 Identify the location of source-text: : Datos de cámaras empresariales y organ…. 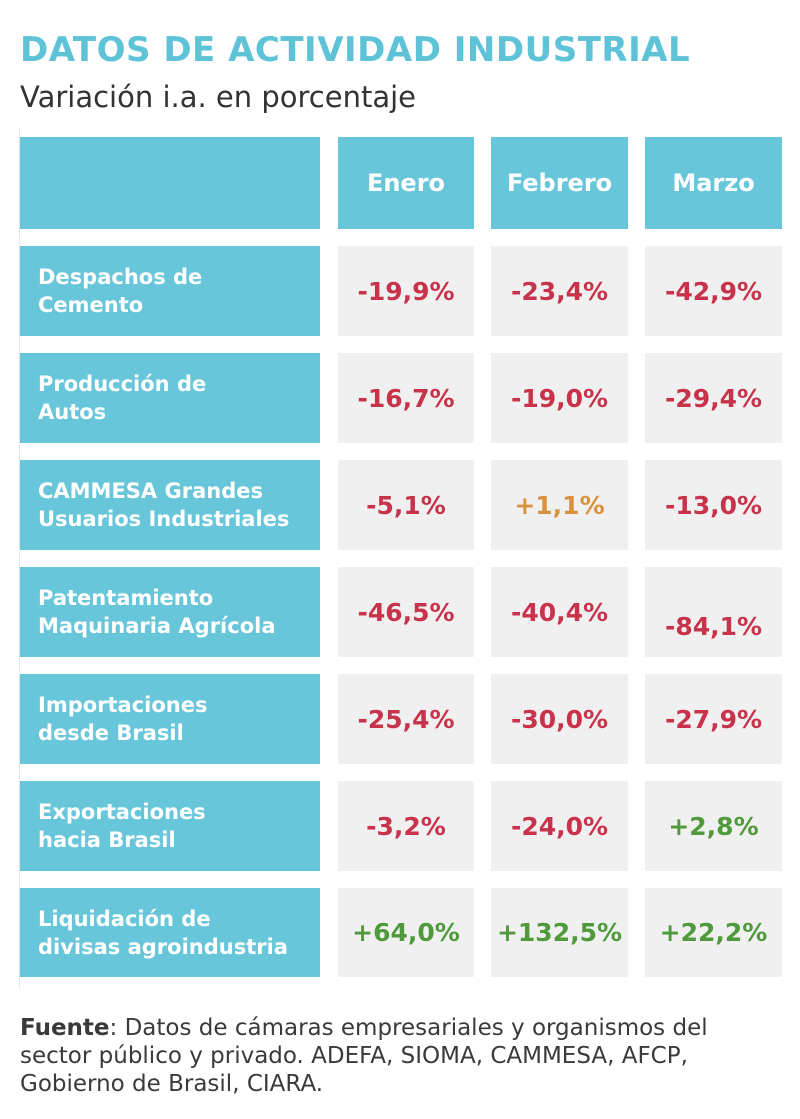
(364, 1056).